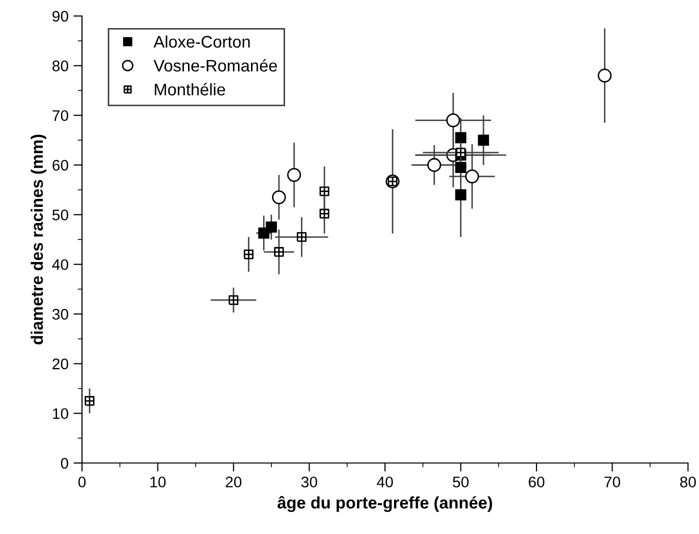 Image resolution: width=699 pixels, height=534 pixels. What do you see at coordinates (60, 66) in the screenshot?
I see `y-tick-label: 80` at bounding box center [60, 66].